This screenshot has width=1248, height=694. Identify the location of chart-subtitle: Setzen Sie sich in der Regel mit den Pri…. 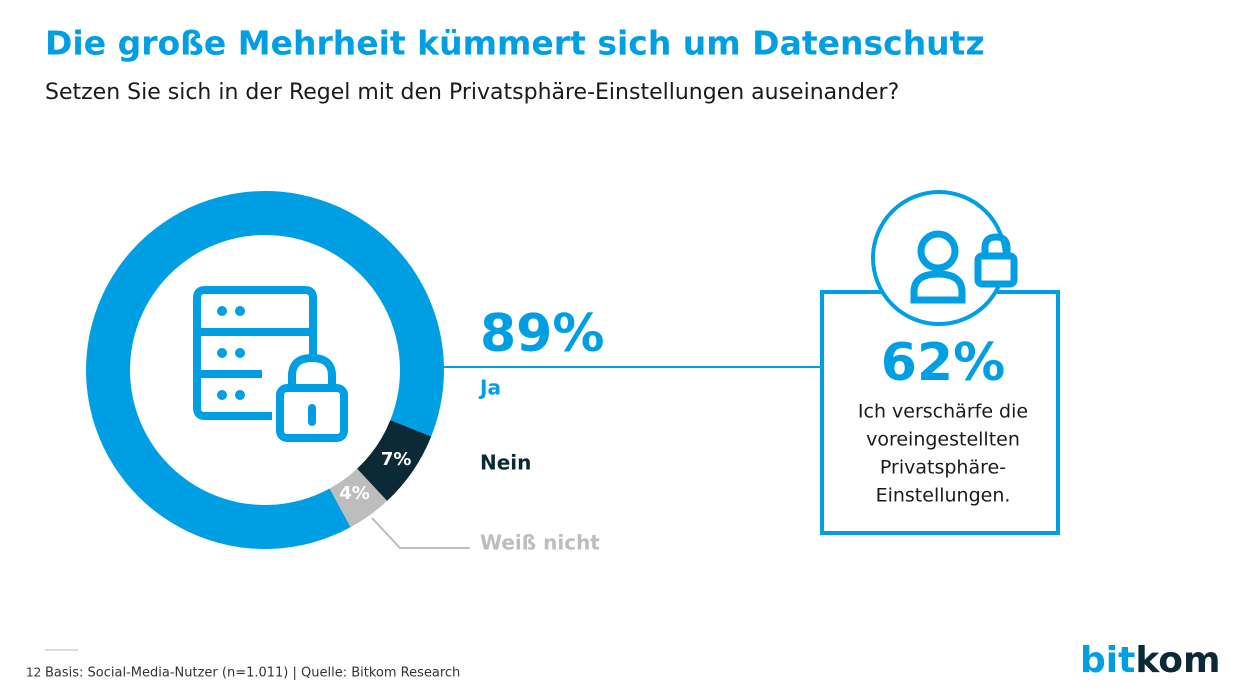
(472, 92).